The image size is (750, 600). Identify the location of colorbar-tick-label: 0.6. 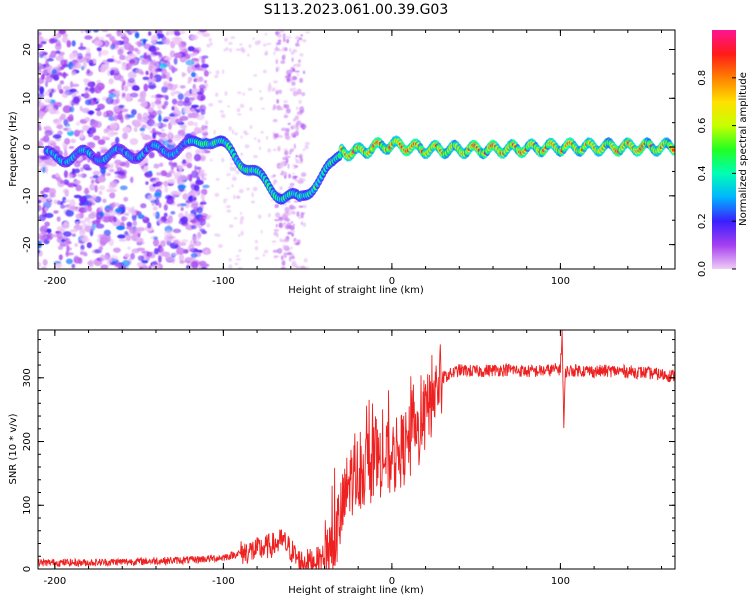
(702, 126).